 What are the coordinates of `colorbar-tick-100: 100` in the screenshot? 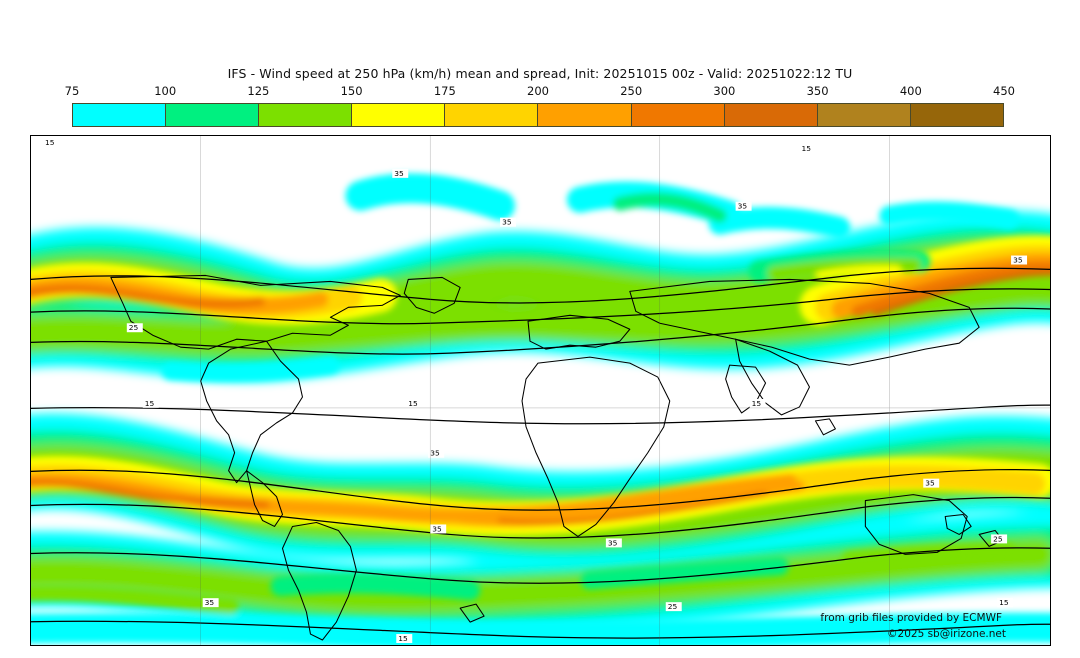 It's located at (165, 91).